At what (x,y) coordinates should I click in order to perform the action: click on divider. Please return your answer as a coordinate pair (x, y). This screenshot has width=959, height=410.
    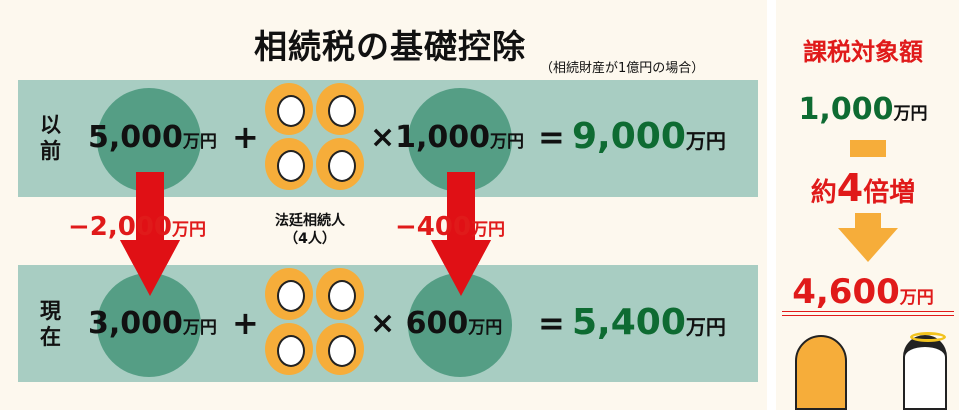
    Looking at the image, I should click on (771, 205).